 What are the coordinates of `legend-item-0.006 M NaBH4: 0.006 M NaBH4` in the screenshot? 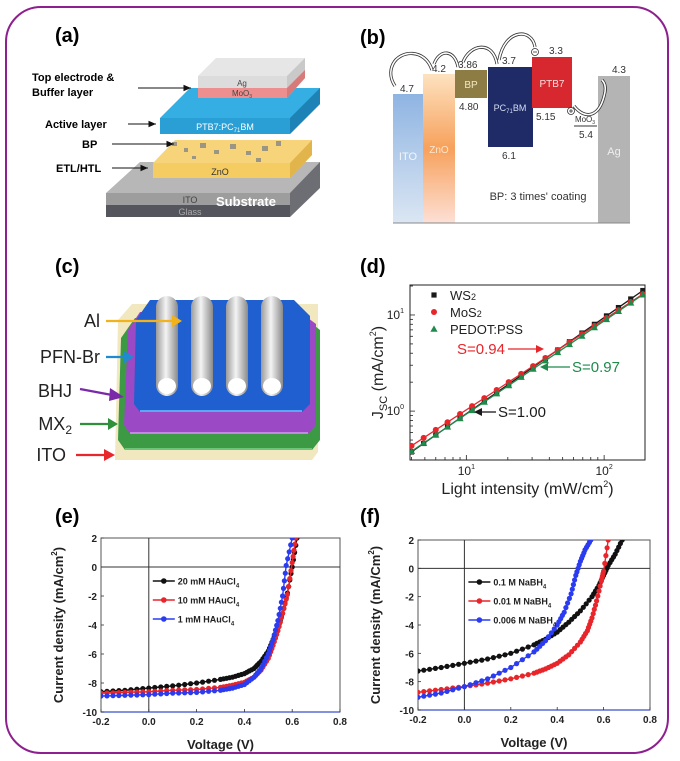 It's located at (525, 622).